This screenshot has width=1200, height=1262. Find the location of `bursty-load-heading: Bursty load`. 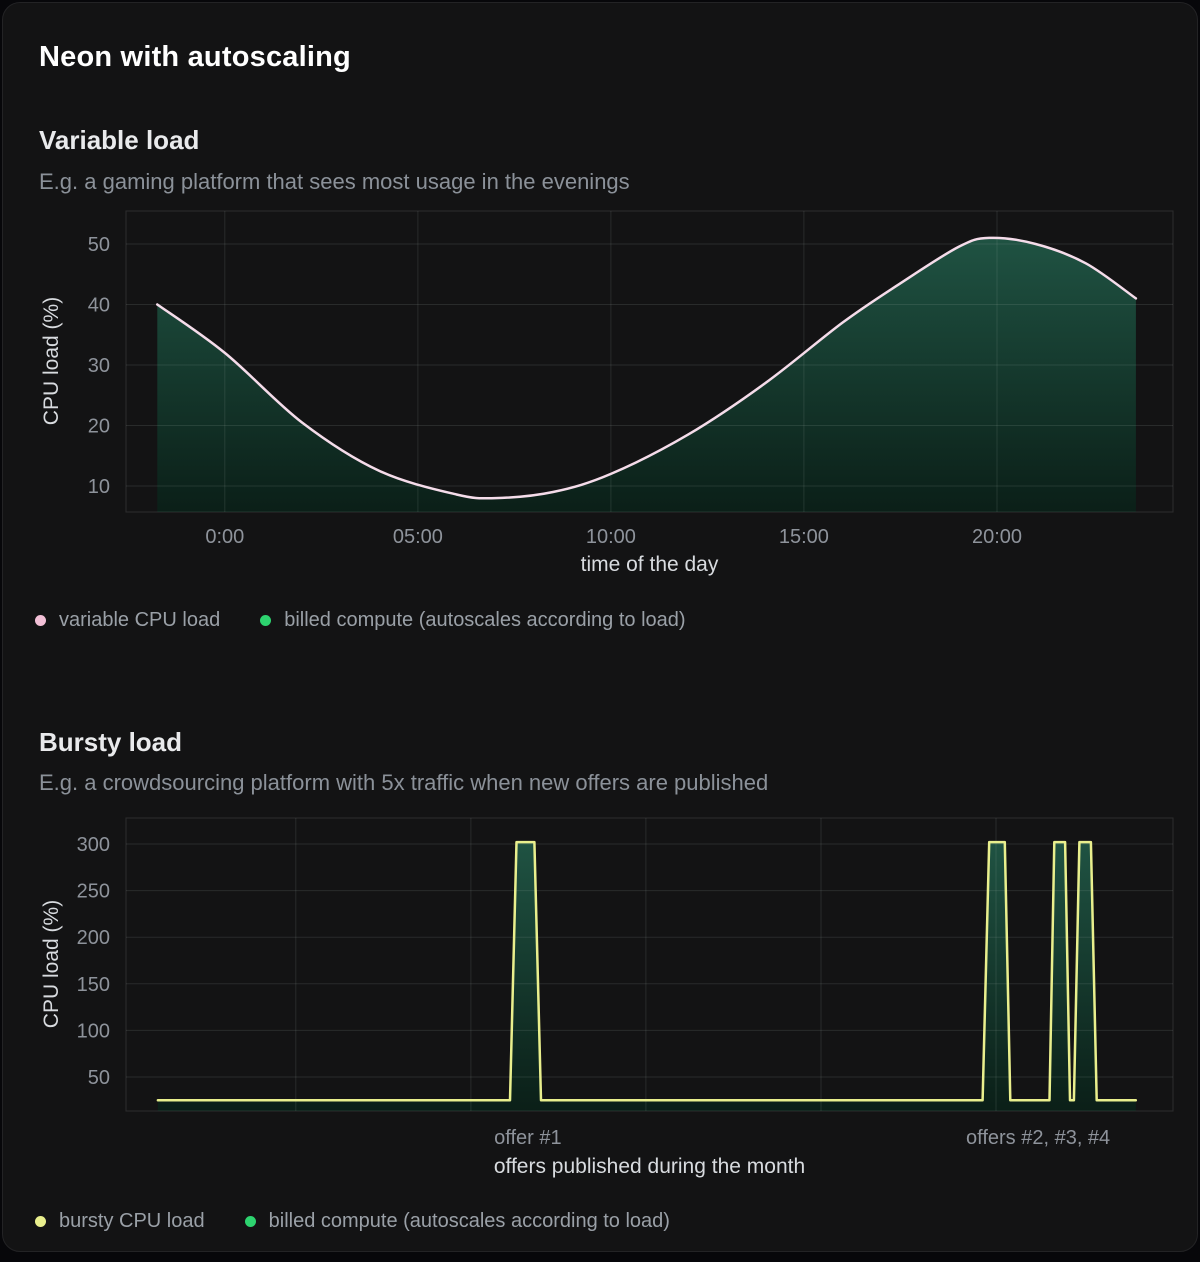

bursty-load-heading: Bursty load is located at coordinates (111, 742).